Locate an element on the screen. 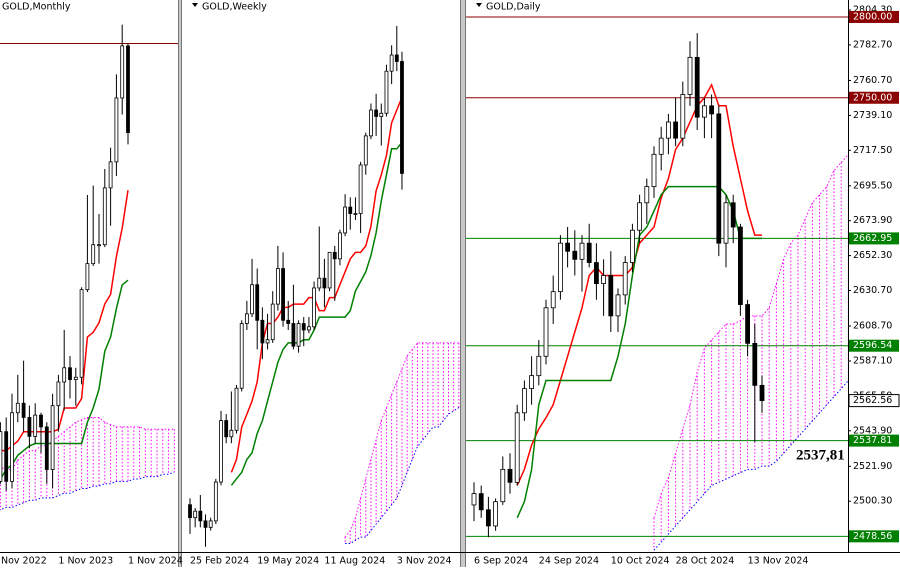 This screenshot has width=900, height=571. kijun-line is located at coordinates (316, 313).